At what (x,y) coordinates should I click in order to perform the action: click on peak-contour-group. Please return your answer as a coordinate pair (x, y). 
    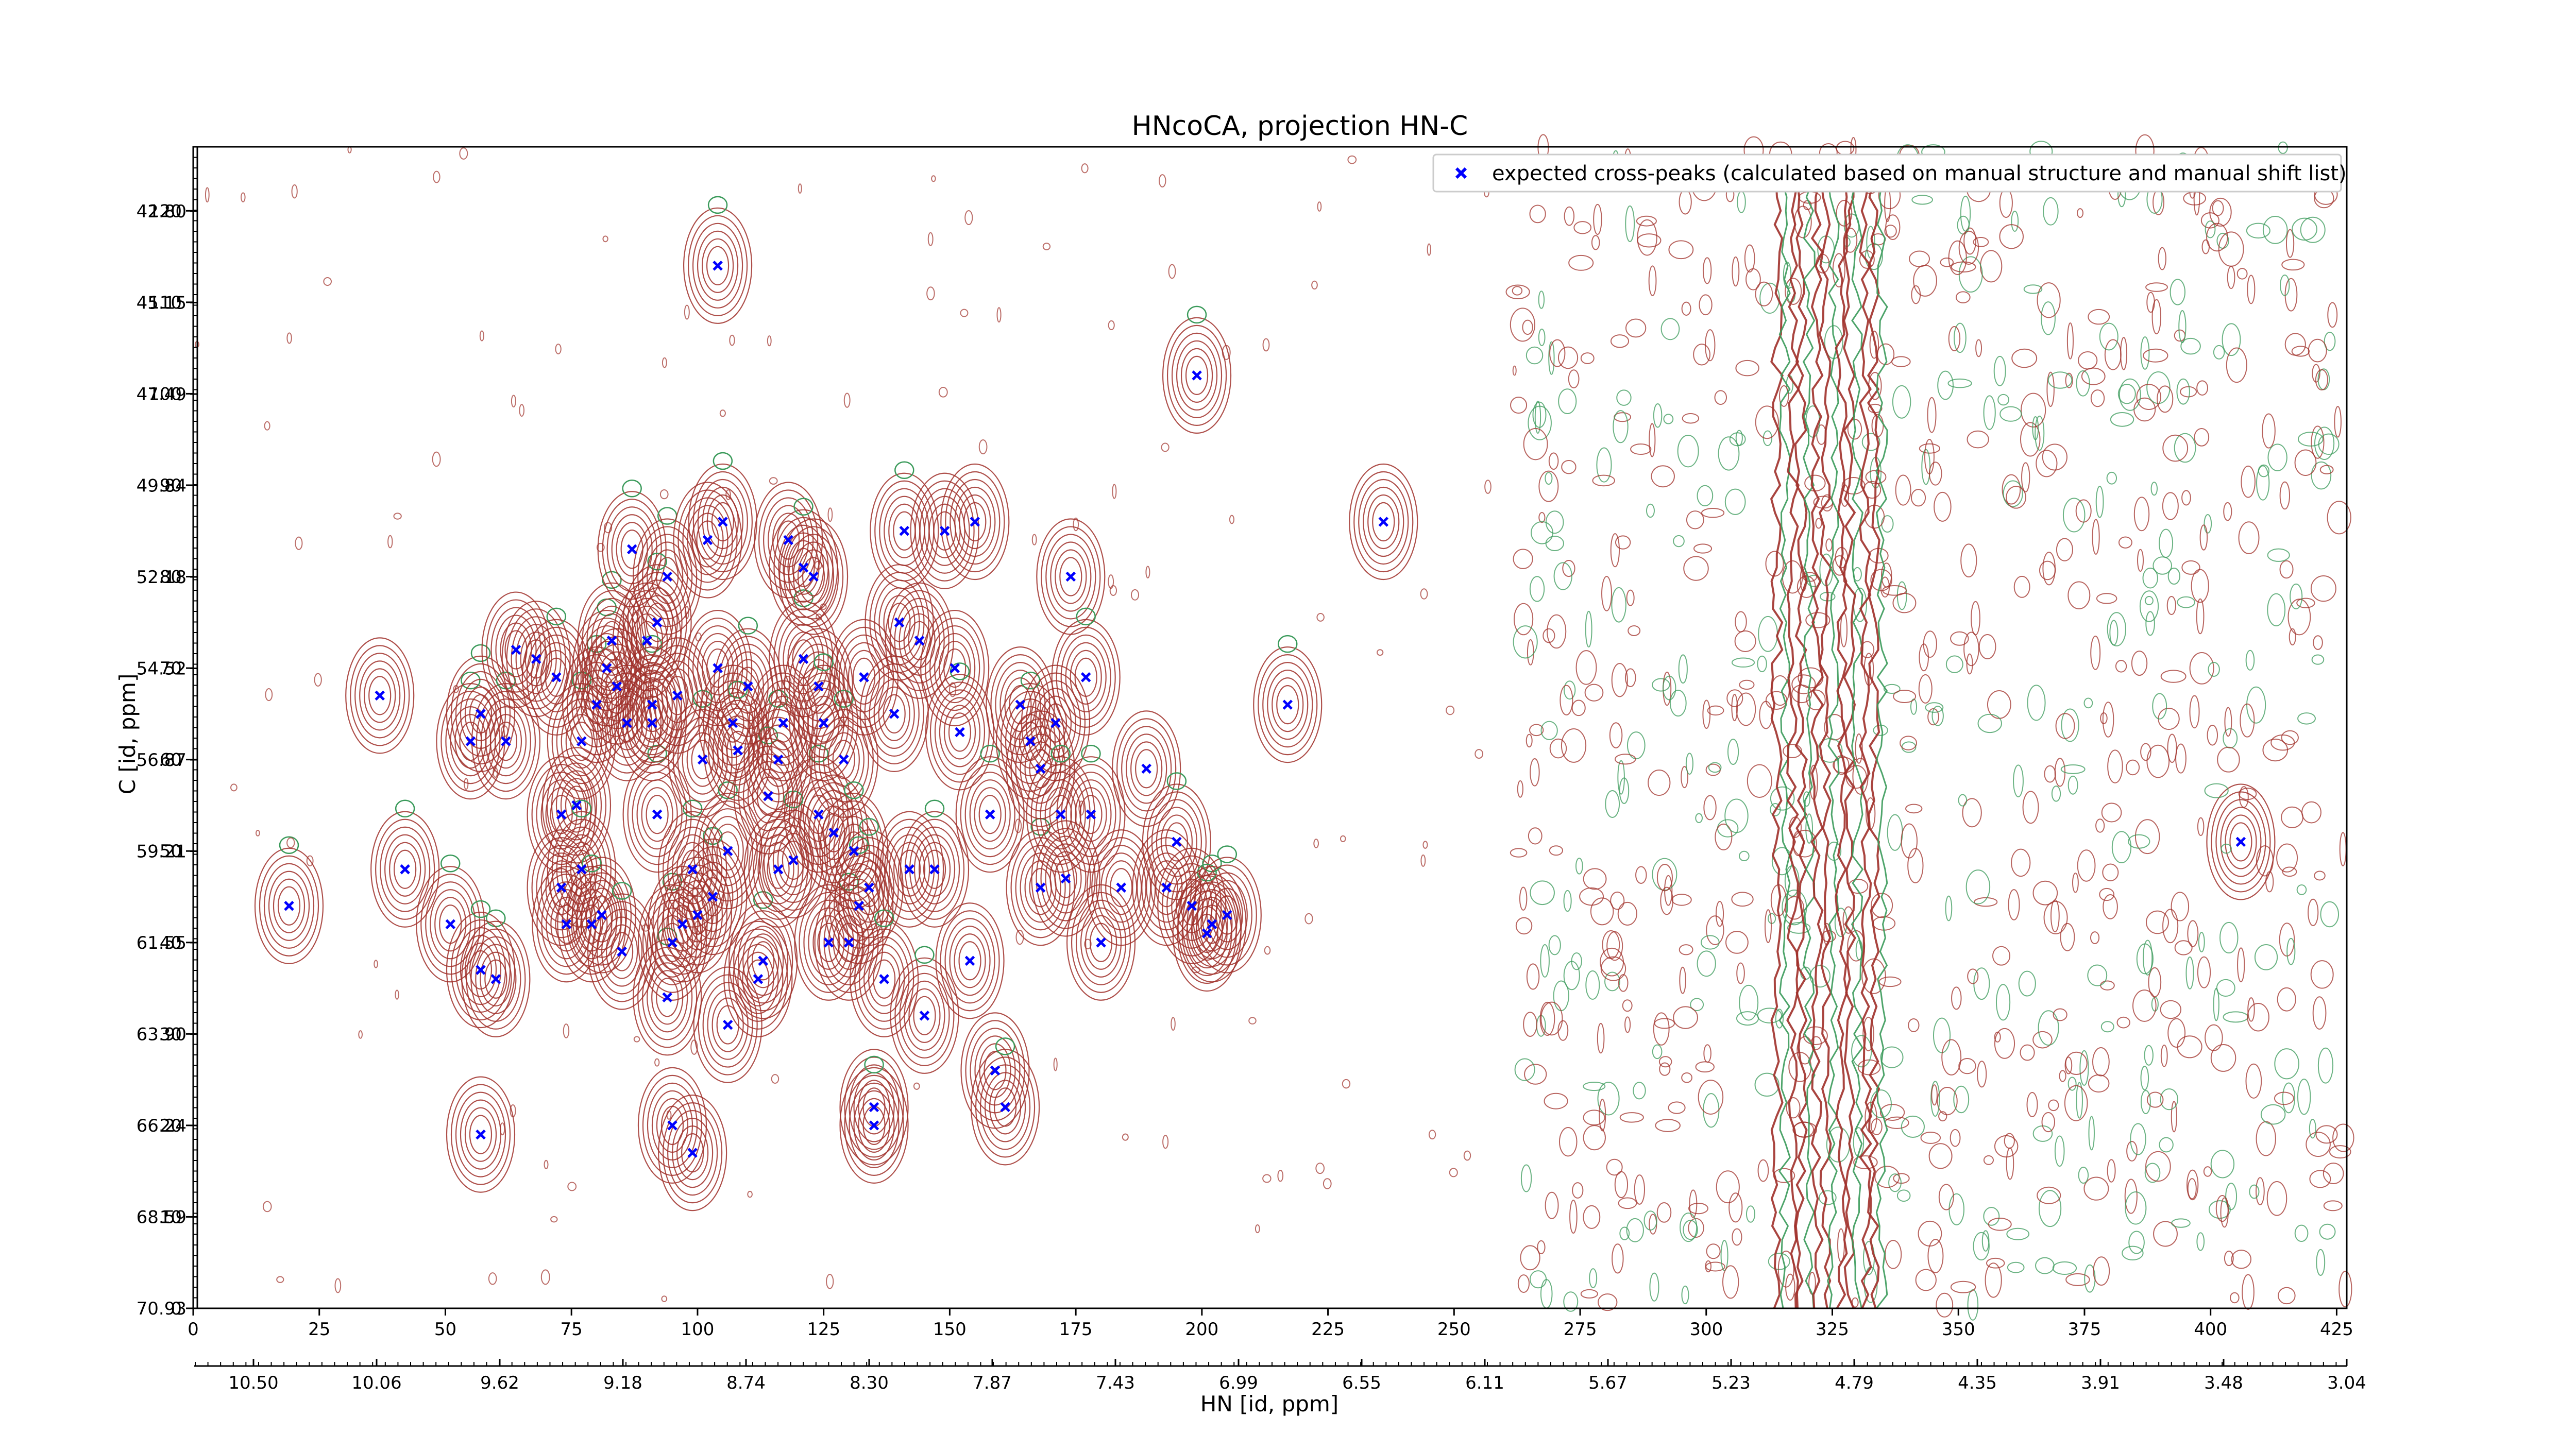
    Looking at the image, I should click on (960, 726).